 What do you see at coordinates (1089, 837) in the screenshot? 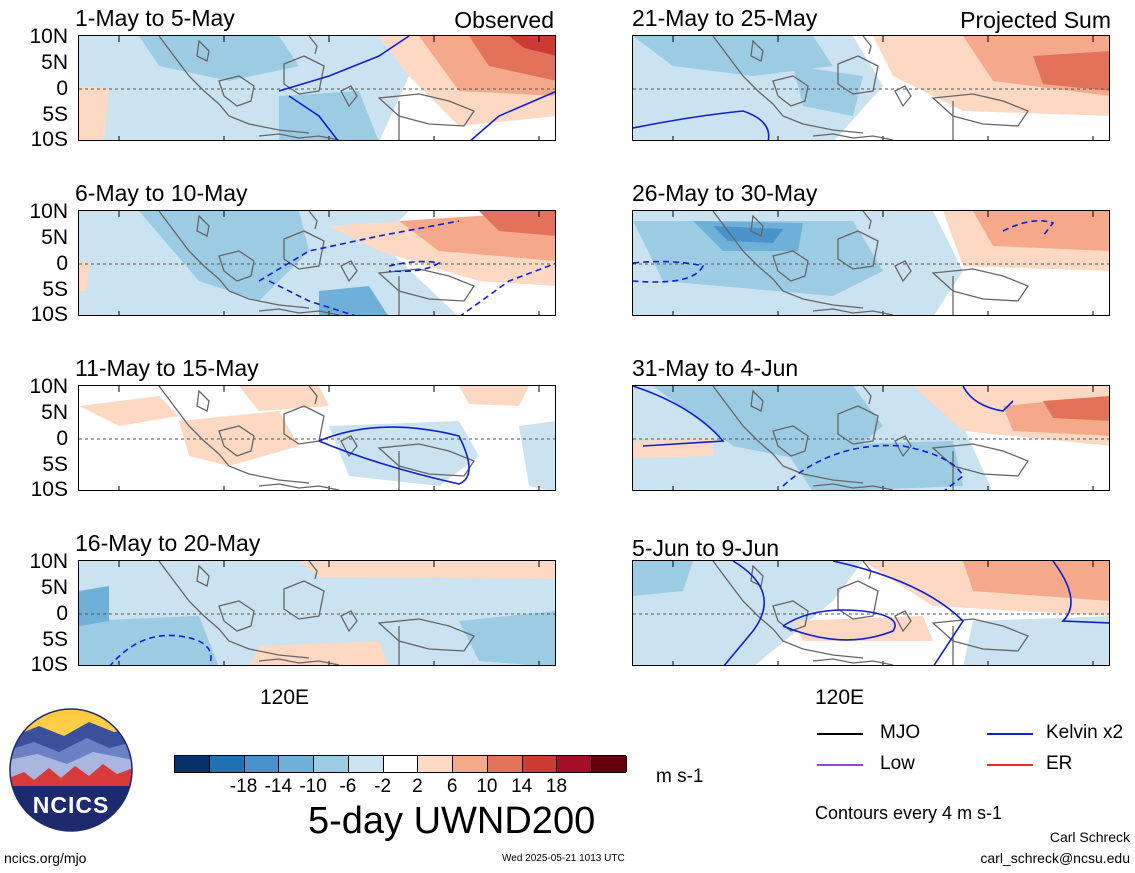
I see `footer-author: Carl Schreck` at bounding box center [1089, 837].